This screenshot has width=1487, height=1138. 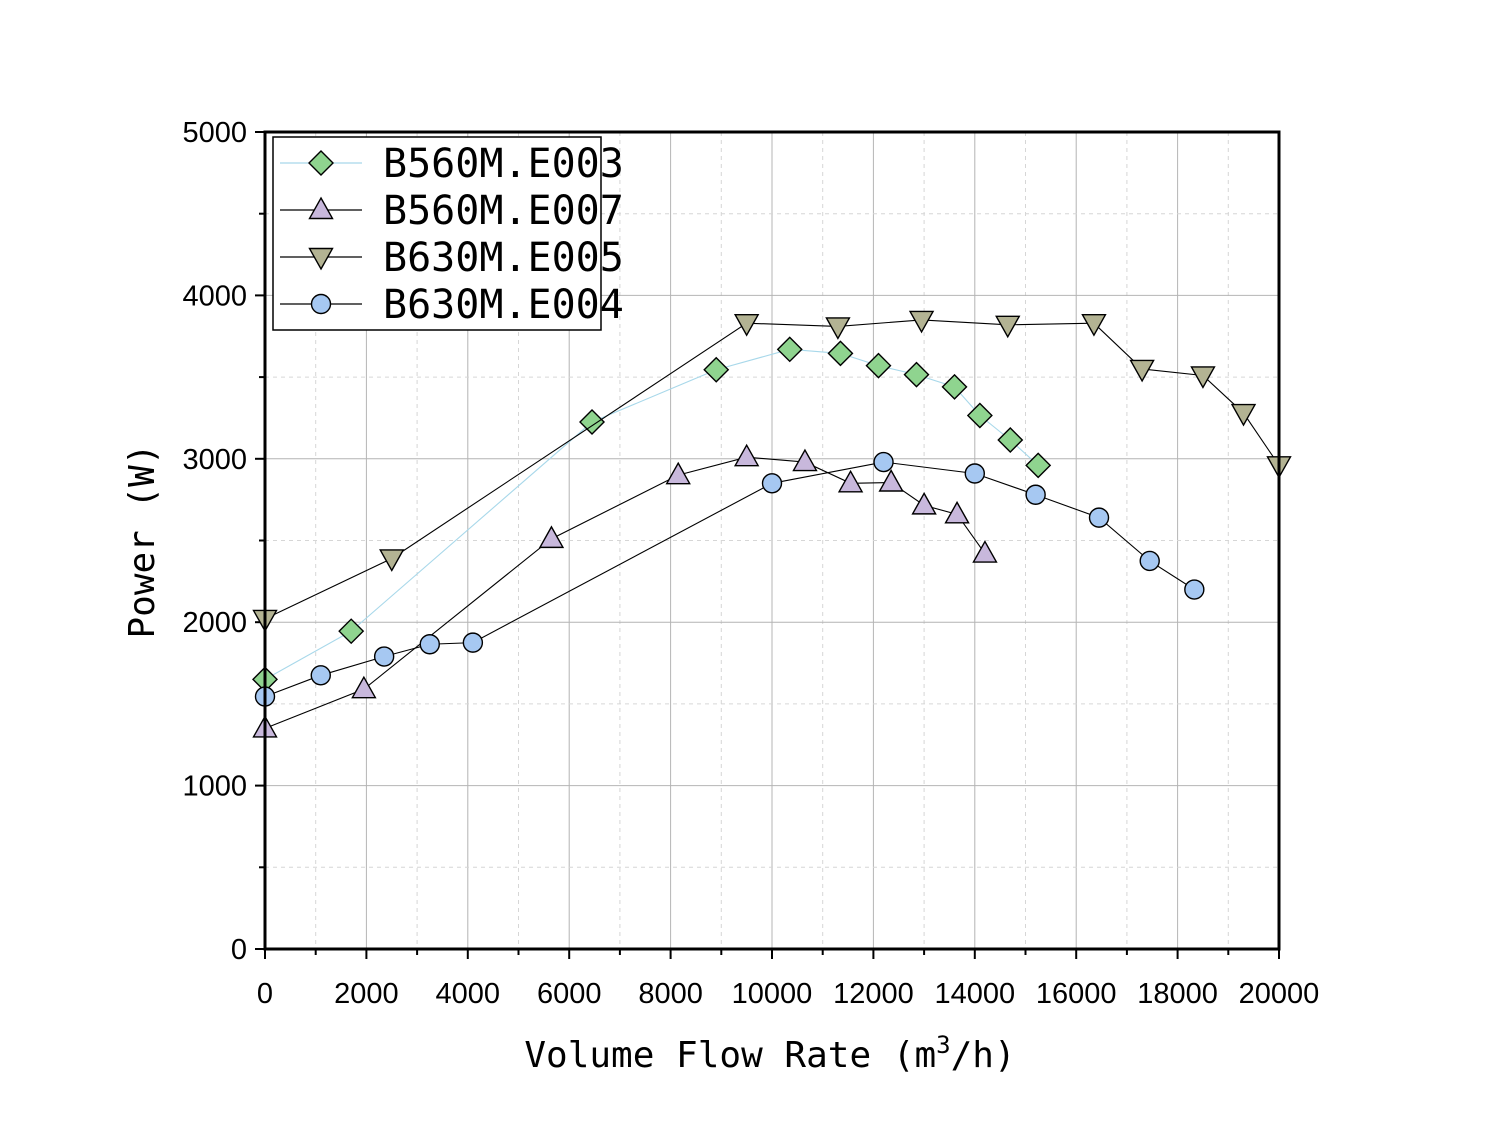 What do you see at coordinates (468, 994) in the screenshot?
I see `x-tick-label: 4000` at bounding box center [468, 994].